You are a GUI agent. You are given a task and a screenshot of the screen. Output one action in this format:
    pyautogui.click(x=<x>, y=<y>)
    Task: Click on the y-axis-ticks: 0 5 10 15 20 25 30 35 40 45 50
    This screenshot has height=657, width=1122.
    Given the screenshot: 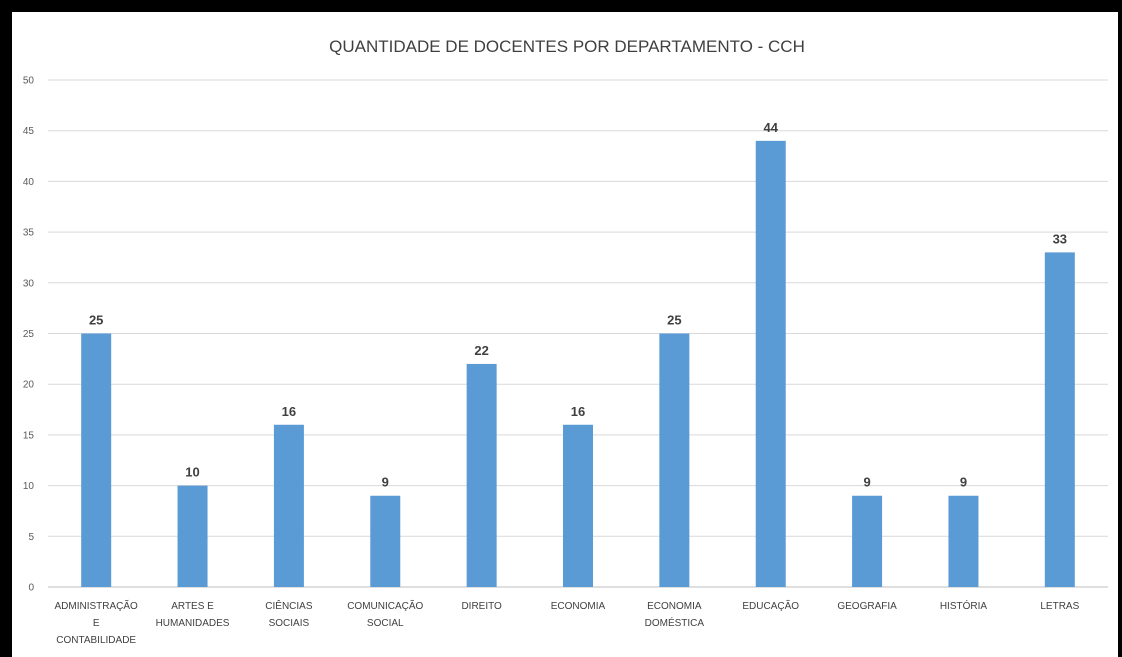 What is the action you would take?
    pyautogui.click(x=29, y=335)
    